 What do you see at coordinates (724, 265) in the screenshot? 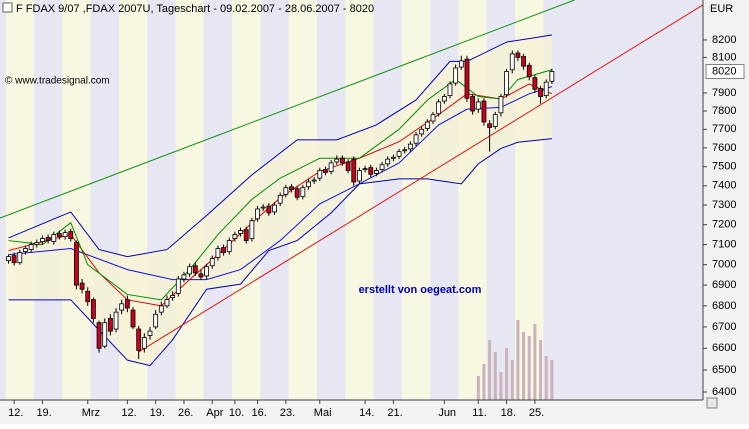
I see `y-tick-label: 7000` at bounding box center [724, 265].